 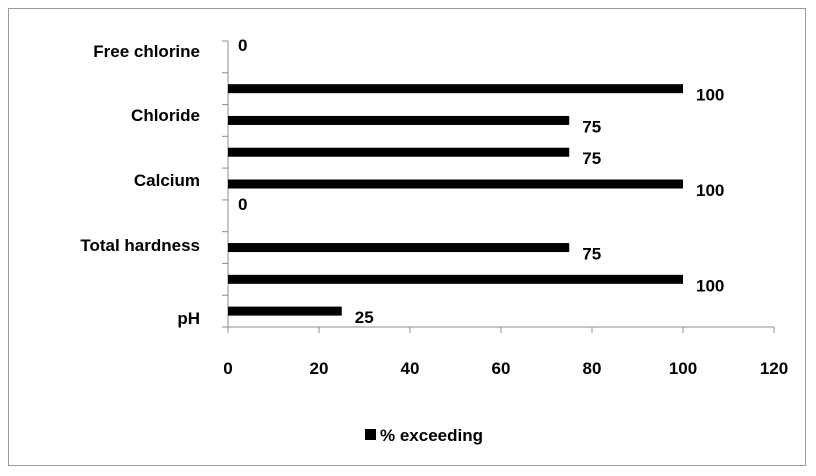 What do you see at coordinates (188, 318) in the screenshot?
I see `category-label: pH` at bounding box center [188, 318].